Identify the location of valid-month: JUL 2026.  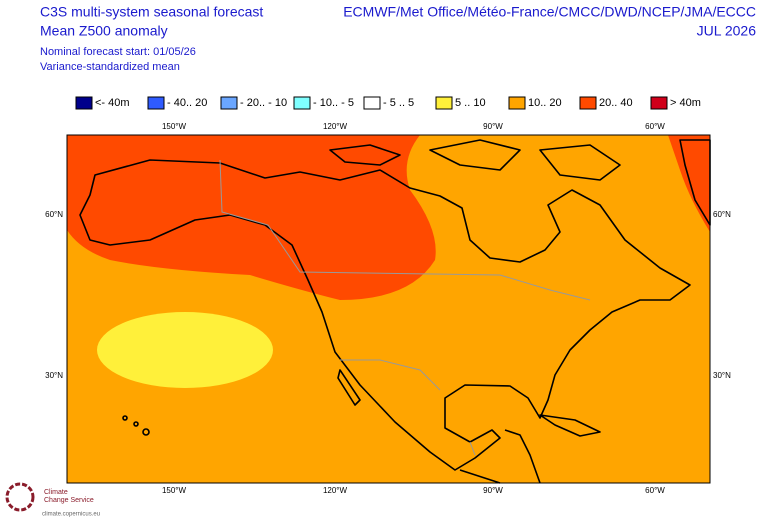
(727, 31).